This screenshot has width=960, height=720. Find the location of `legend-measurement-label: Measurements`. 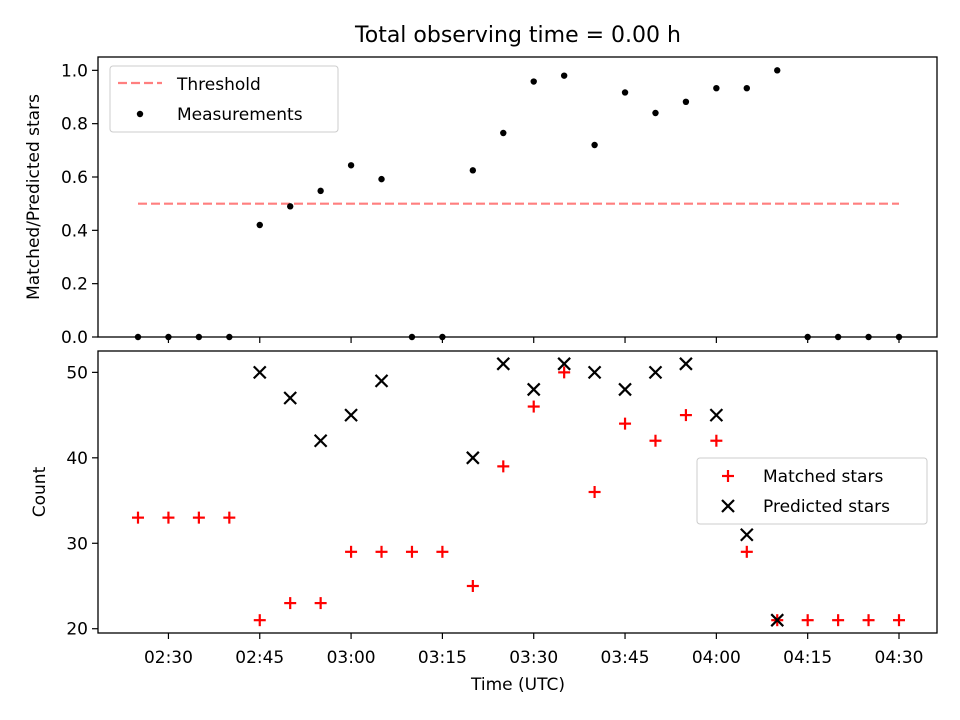

legend-measurement-label: Measurements is located at coordinates (240, 115).